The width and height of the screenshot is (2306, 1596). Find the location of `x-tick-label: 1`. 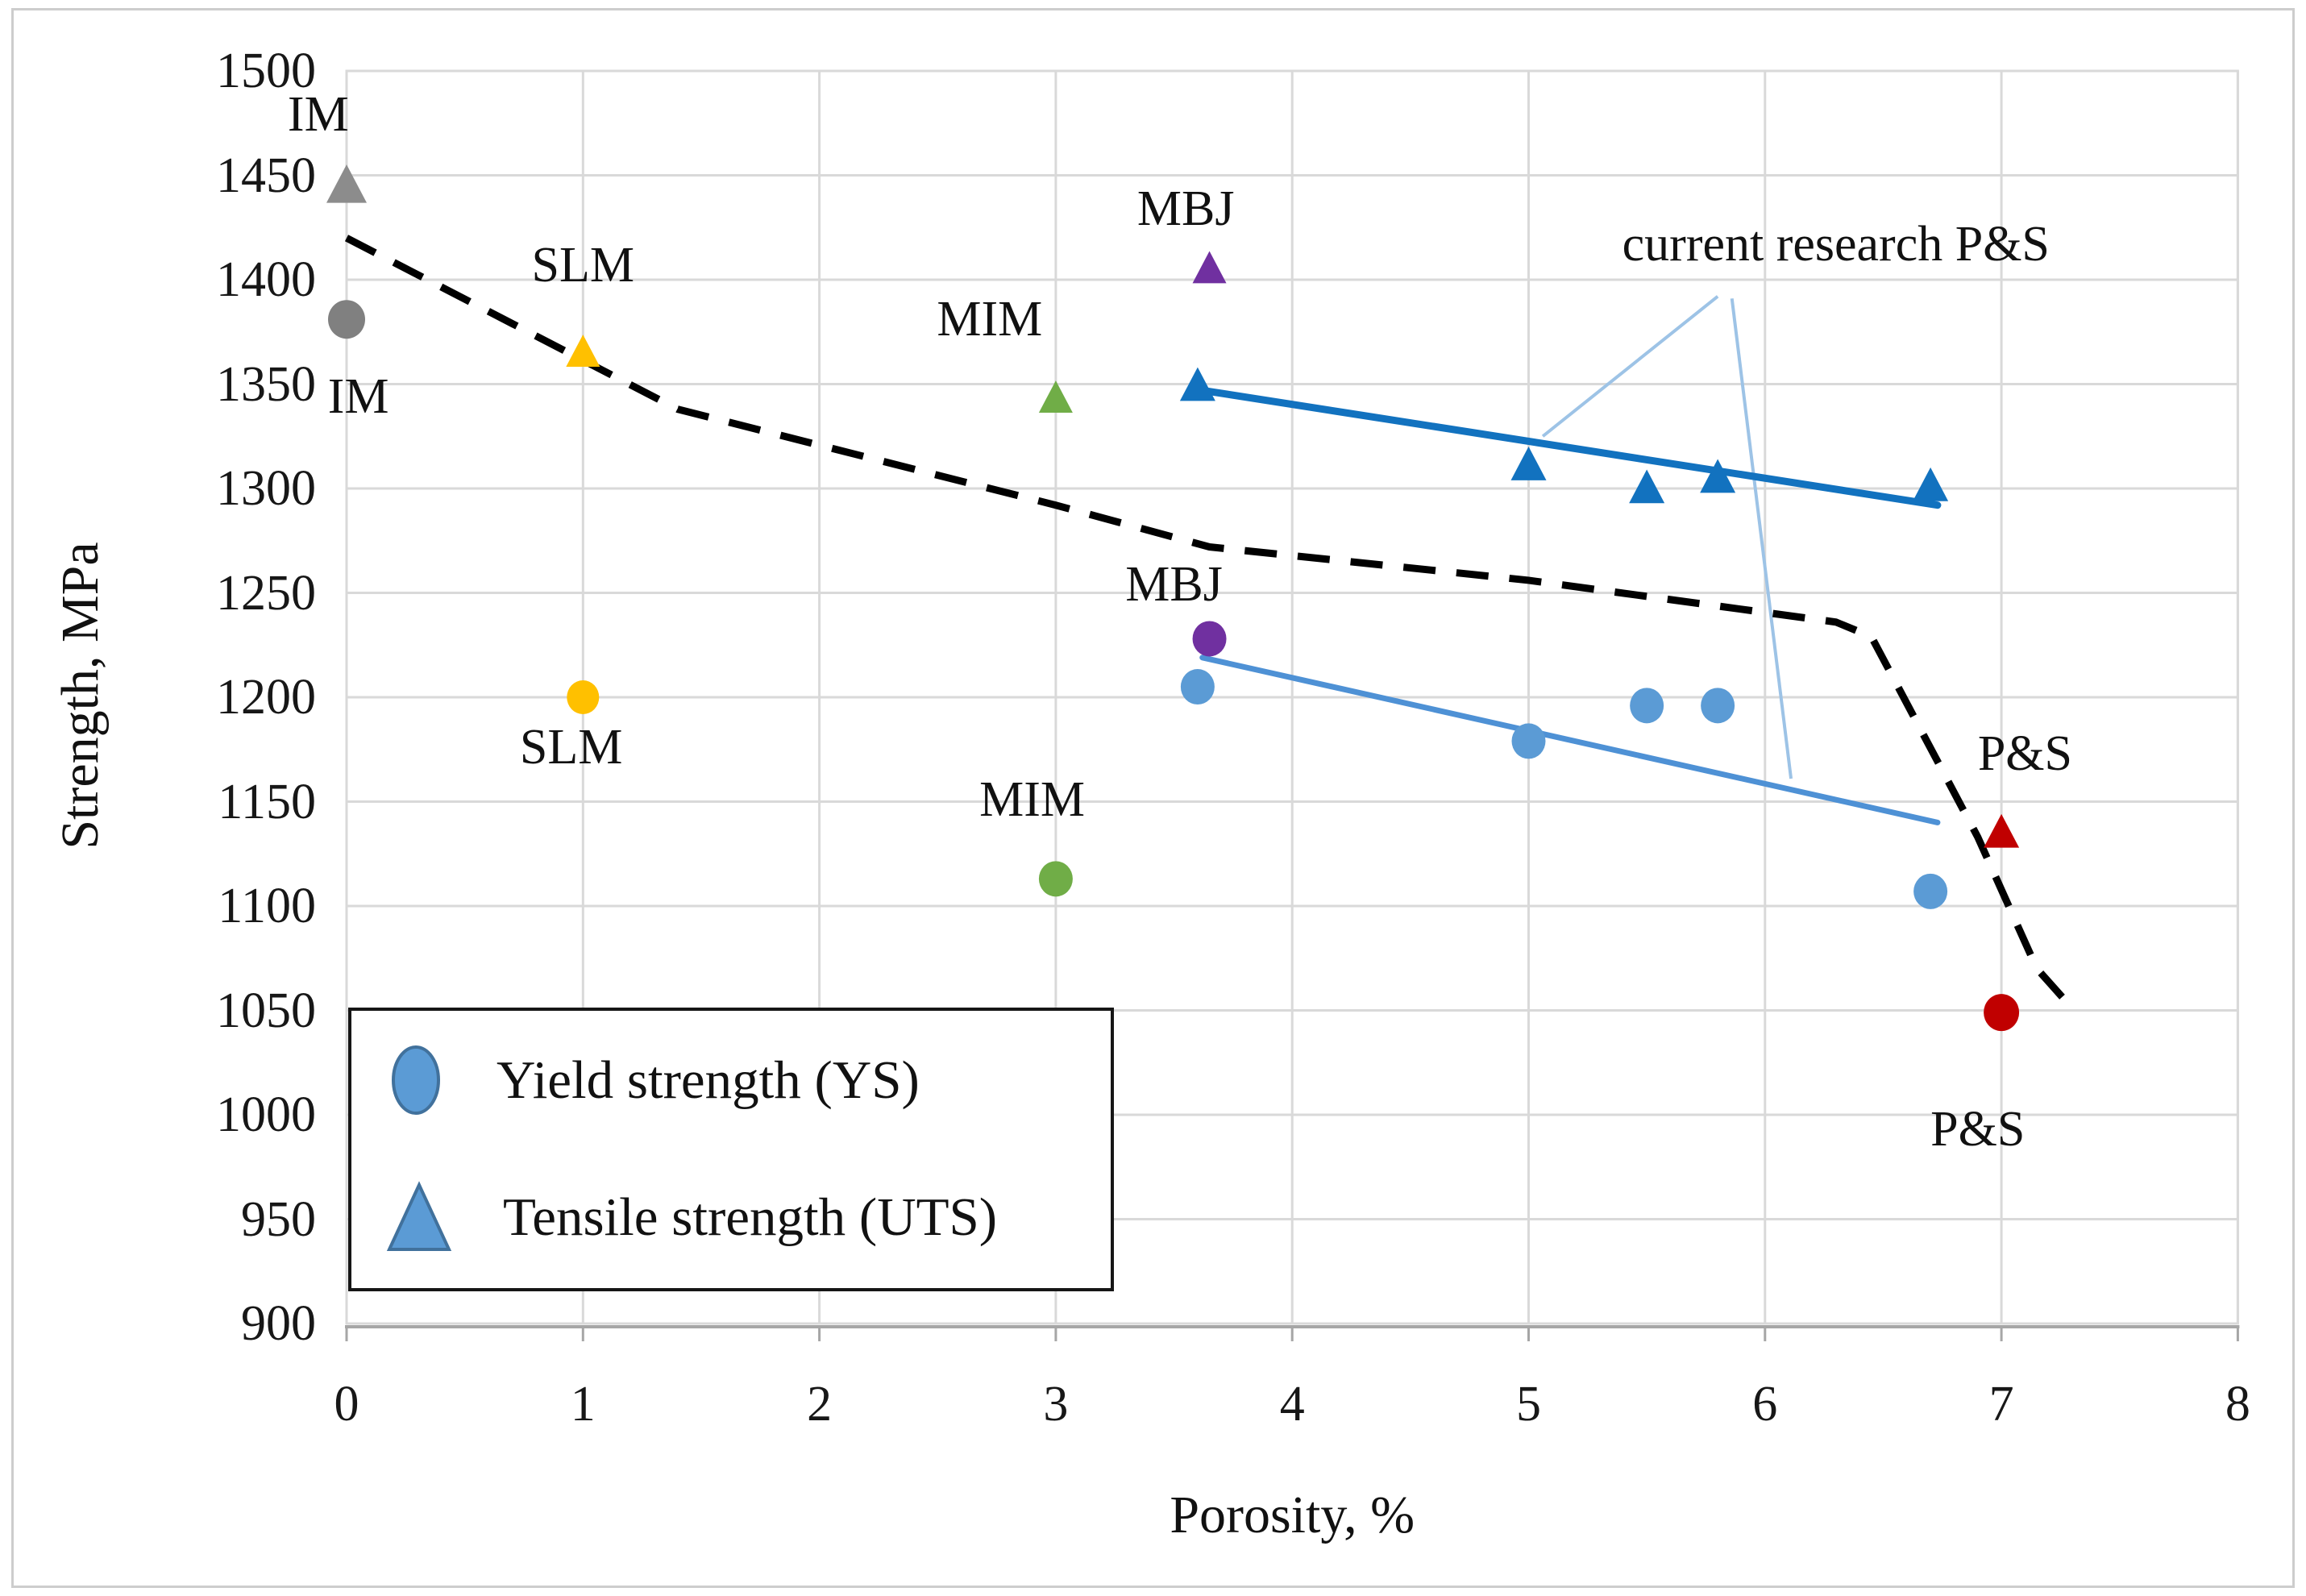

x-tick-label: 1 is located at coordinates (583, 1404).